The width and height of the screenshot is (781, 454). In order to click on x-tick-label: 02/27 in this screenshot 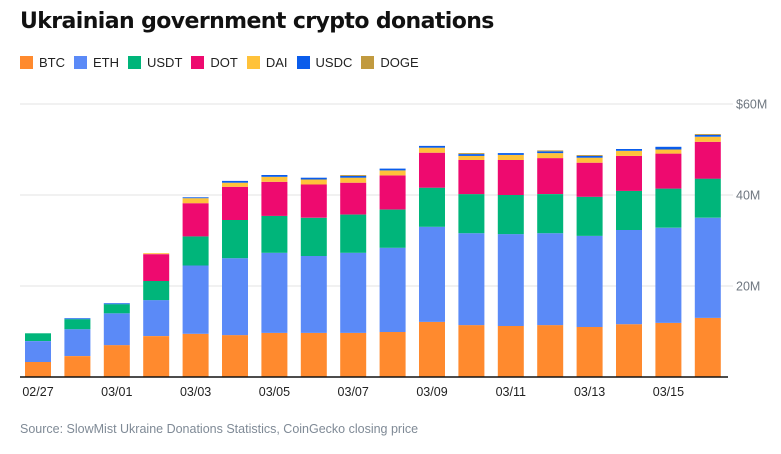, I will do `click(37, 392)`.